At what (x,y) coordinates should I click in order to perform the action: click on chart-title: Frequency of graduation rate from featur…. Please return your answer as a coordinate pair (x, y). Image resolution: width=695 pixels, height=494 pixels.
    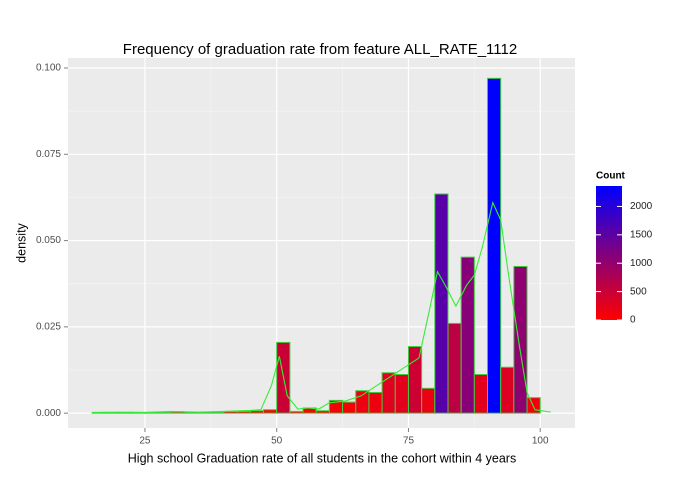
    Looking at the image, I should click on (320, 49).